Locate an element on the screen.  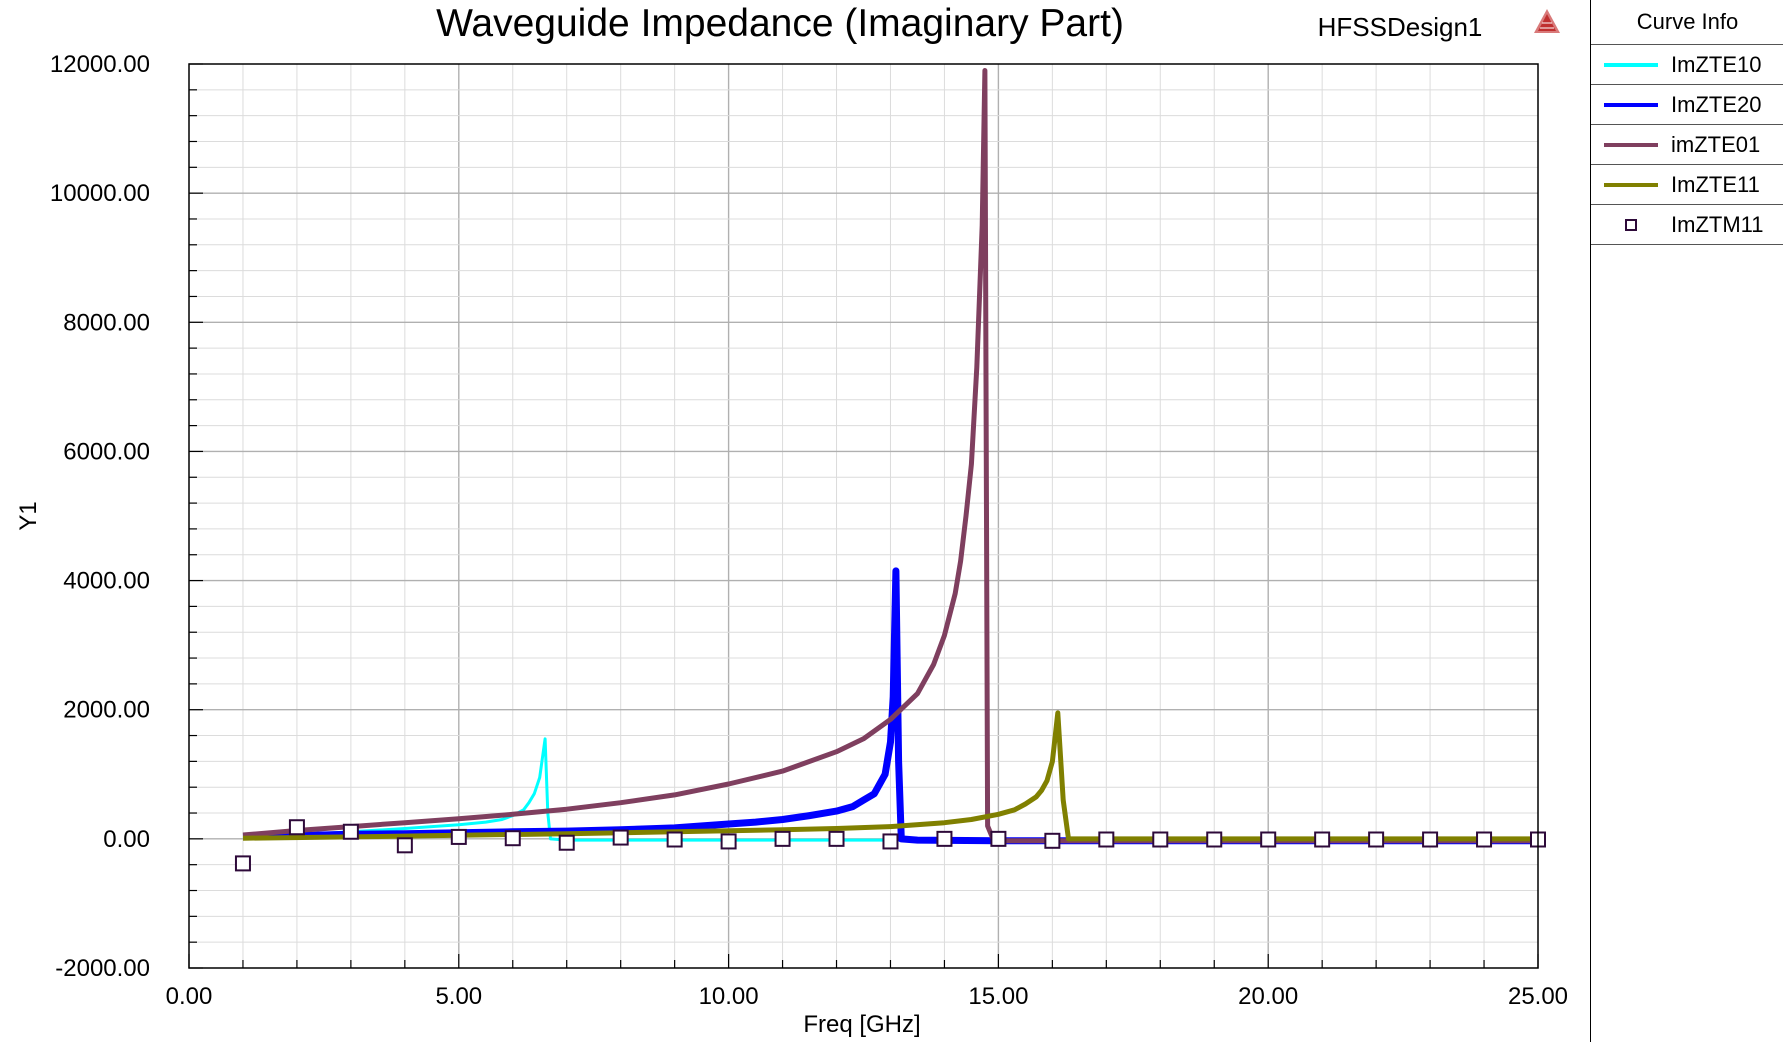
x-axis-label: Freq [GHz] is located at coordinates (861, 1024).